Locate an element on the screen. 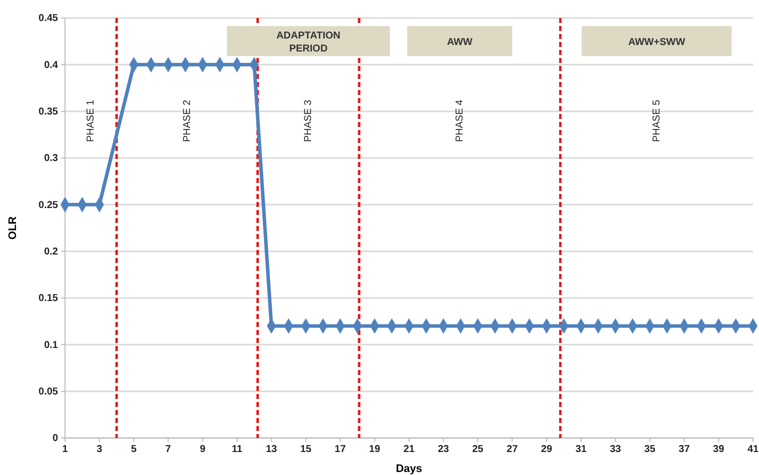  annotation: PHASE 4 is located at coordinates (460, 120).